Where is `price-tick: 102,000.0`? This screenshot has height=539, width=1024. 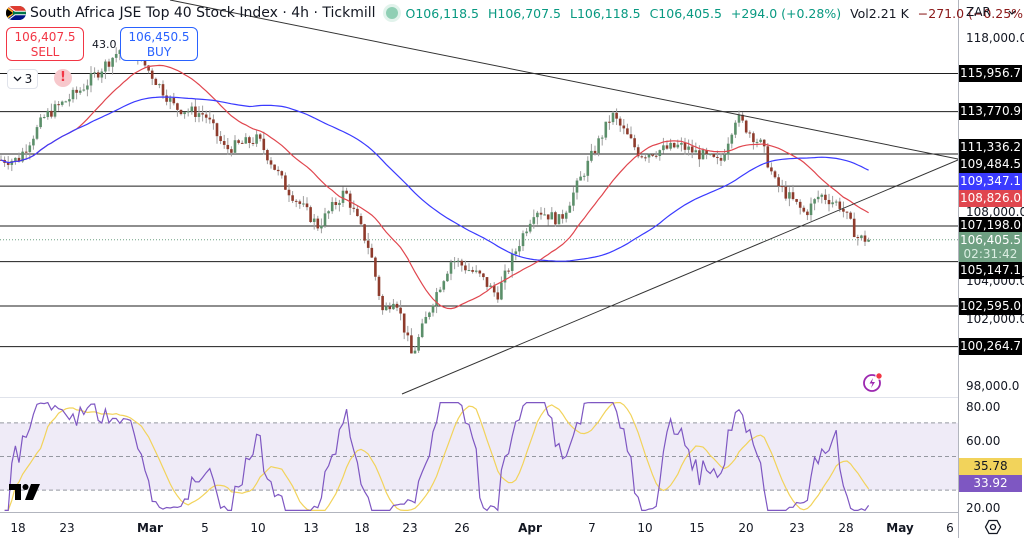 price-tick: 102,000.0 is located at coordinates (995, 319).